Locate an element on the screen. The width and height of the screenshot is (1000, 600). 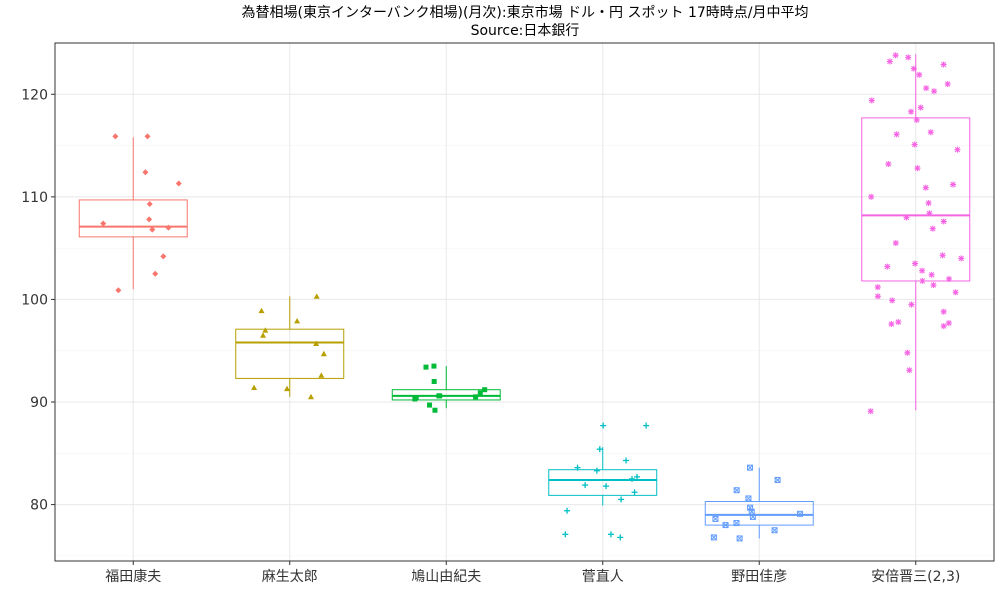
x-tick-label: 安倍晋三(2,3) is located at coordinates (915, 577).